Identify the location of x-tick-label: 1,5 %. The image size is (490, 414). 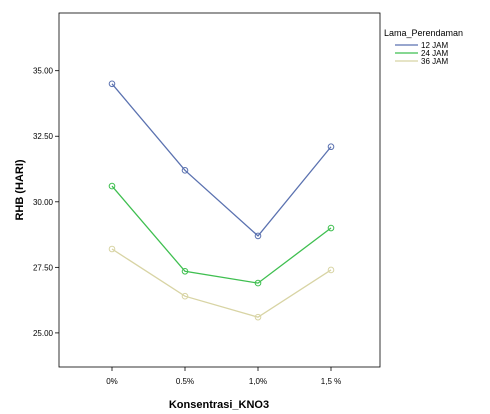
(331, 381).